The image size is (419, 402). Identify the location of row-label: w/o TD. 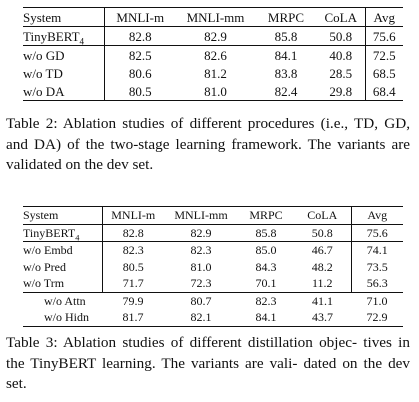
(43, 73).